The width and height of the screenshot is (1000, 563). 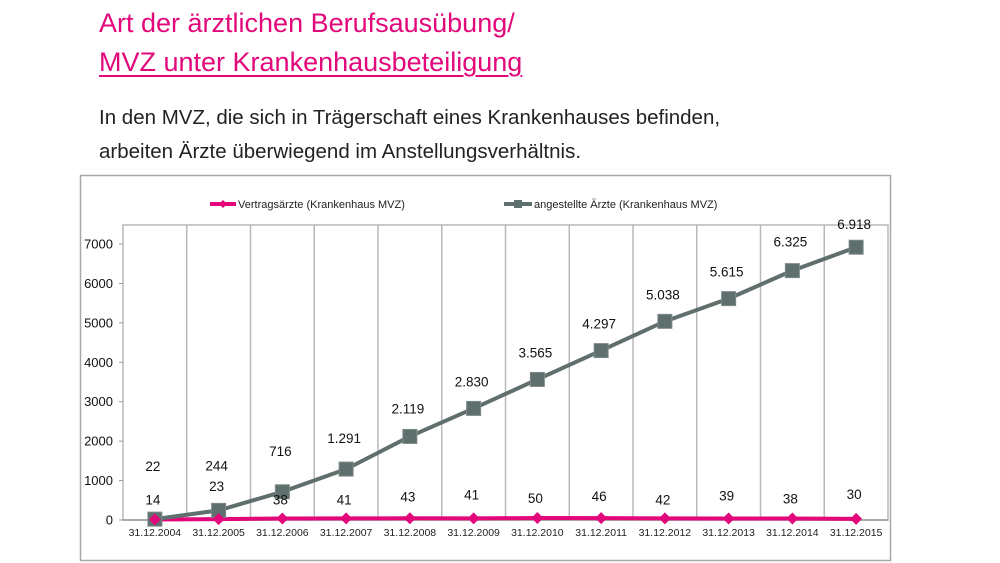 I want to click on data-label-vertragsaerzte: 43, so click(x=407, y=496).